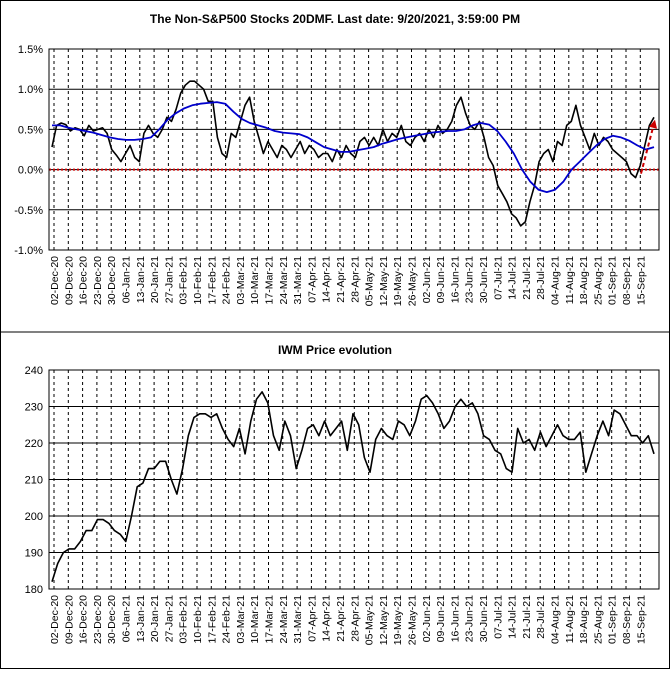  I want to click on y-tick-label: 220, so click(34, 444).